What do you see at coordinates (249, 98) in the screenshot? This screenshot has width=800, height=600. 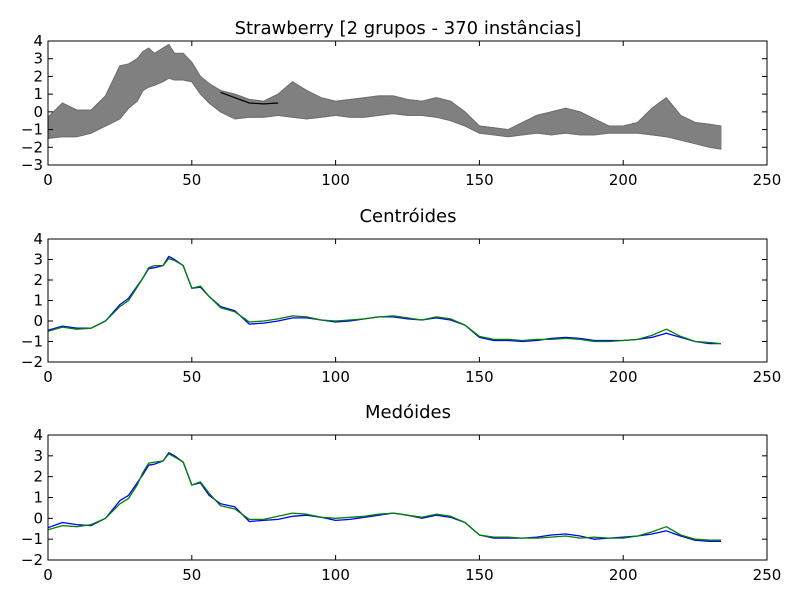 I see `series-line-highlight` at bounding box center [249, 98].